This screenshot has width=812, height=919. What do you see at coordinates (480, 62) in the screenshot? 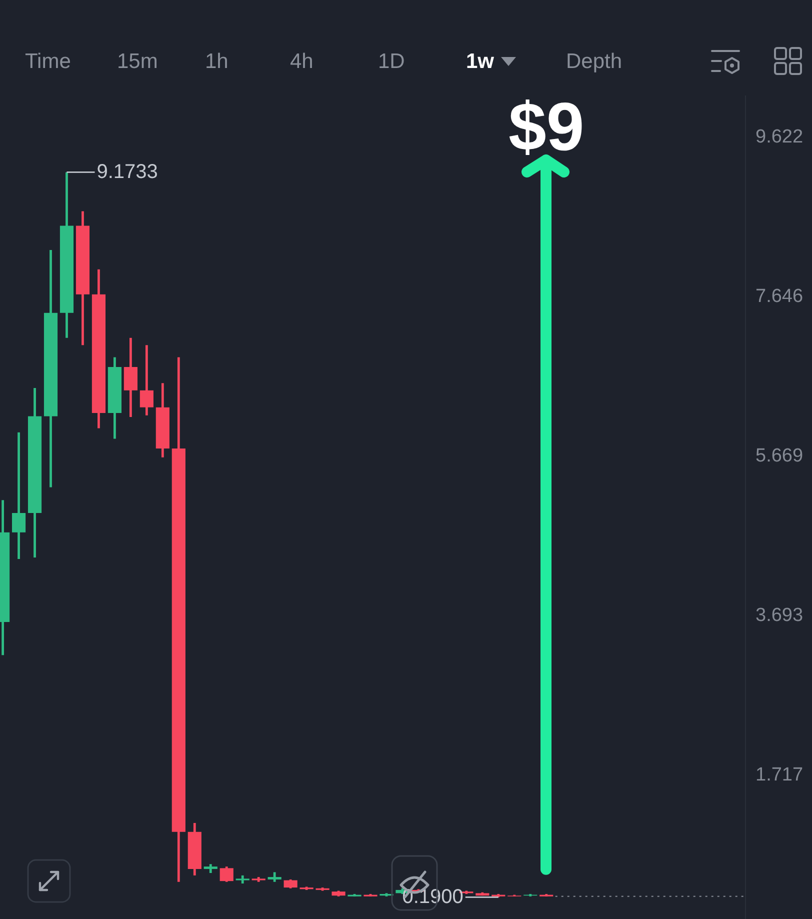
I see `text: 1w` at bounding box center [480, 62].